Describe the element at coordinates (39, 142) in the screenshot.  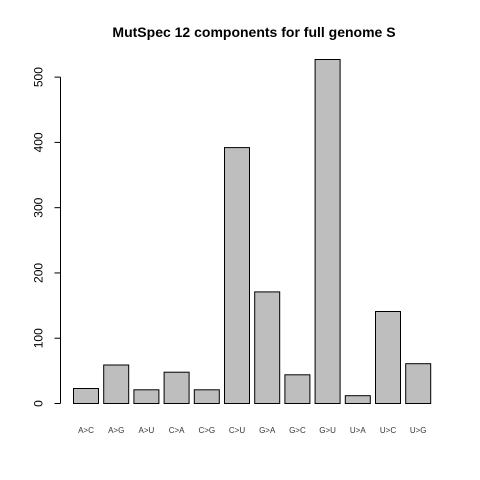
I see `y-tick-label-400: 400` at that location.